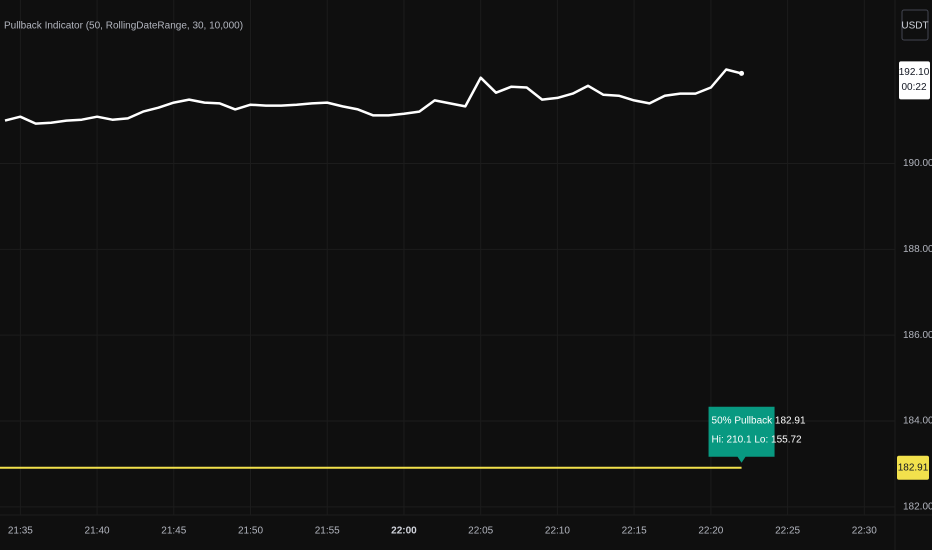 The width and height of the screenshot is (932, 550). What do you see at coordinates (373, 96) in the screenshot?
I see `price-line` at bounding box center [373, 96].